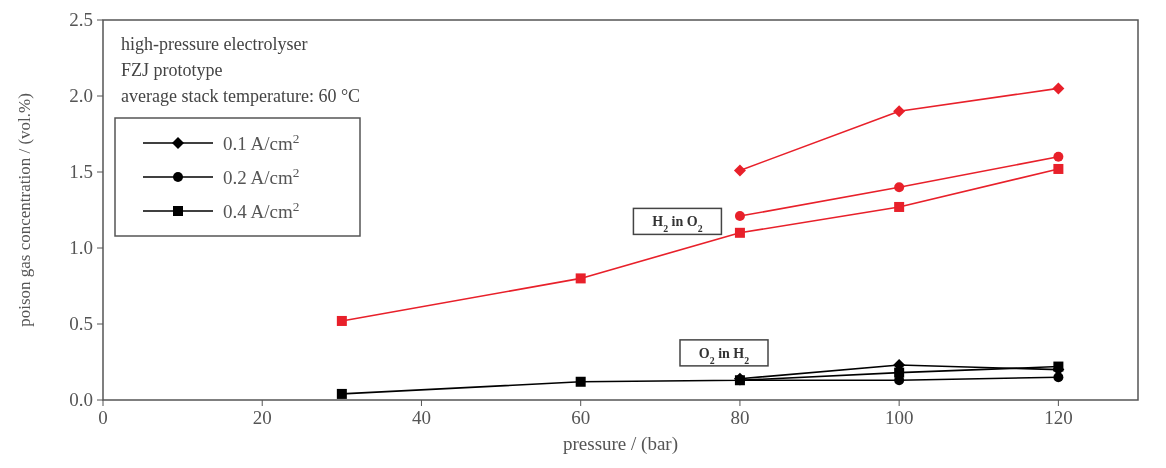  I want to click on x-axis-title: pressure / (bar), so click(620, 444).